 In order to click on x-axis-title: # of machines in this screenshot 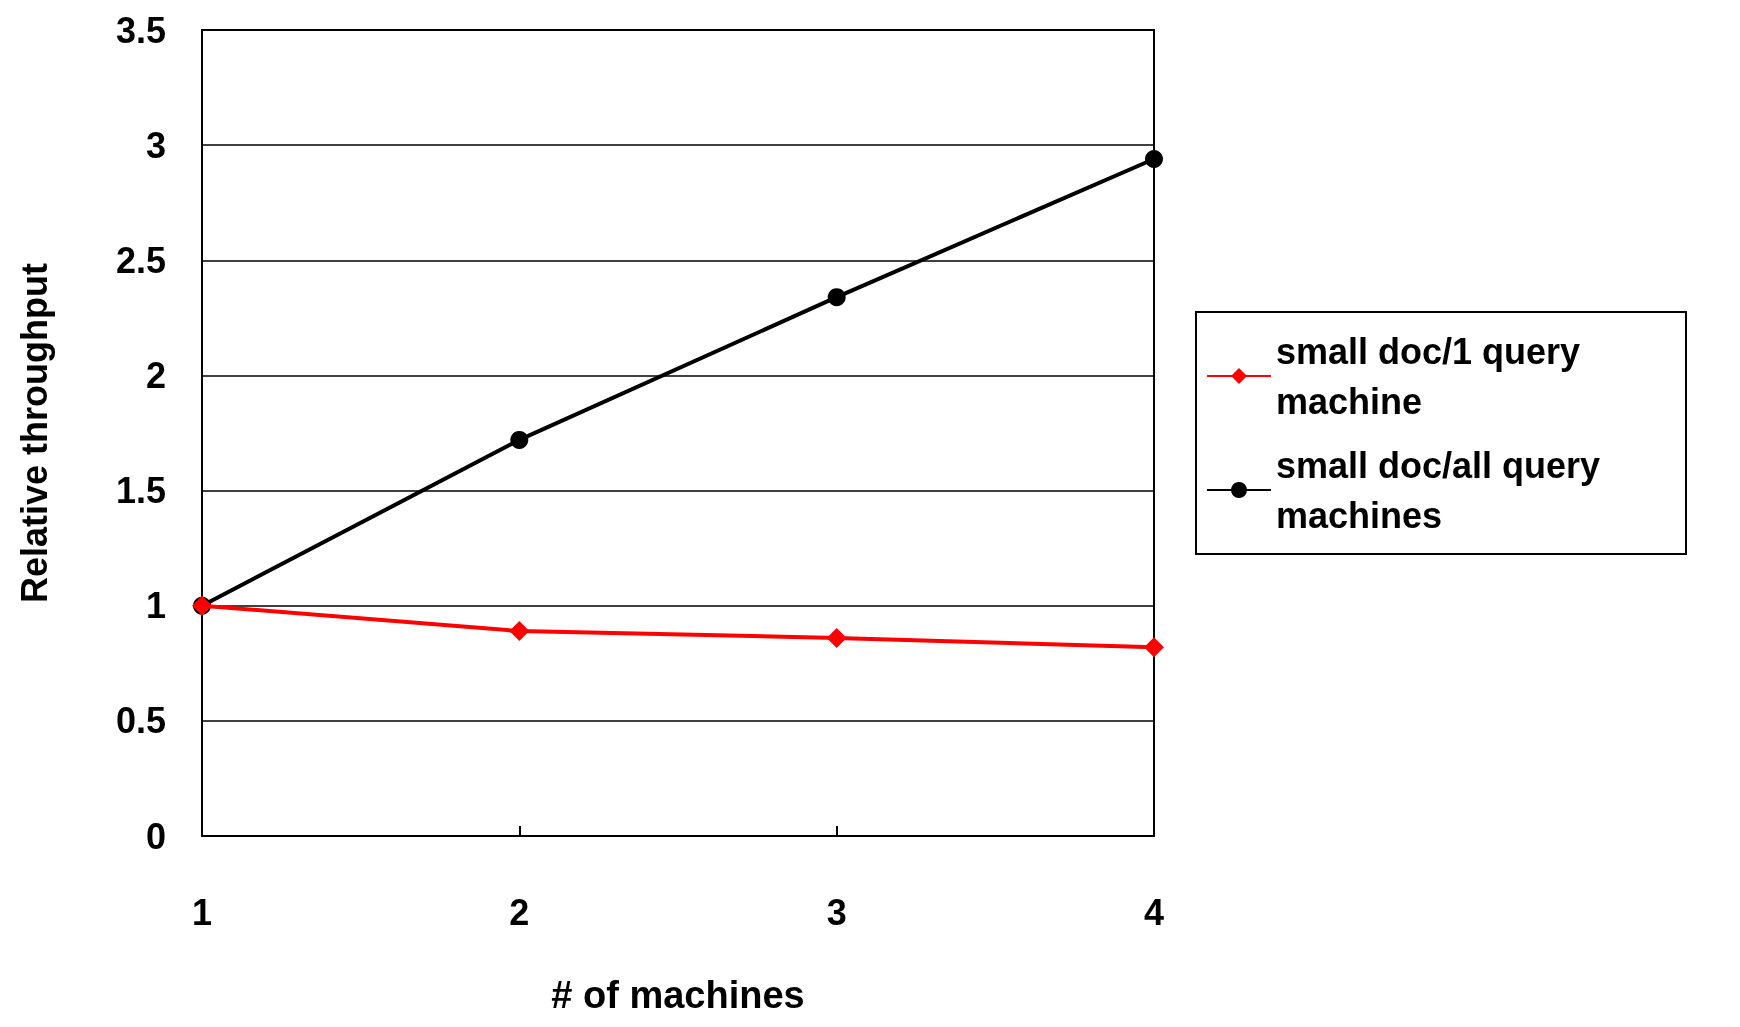, I will do `click(678, 995)`.